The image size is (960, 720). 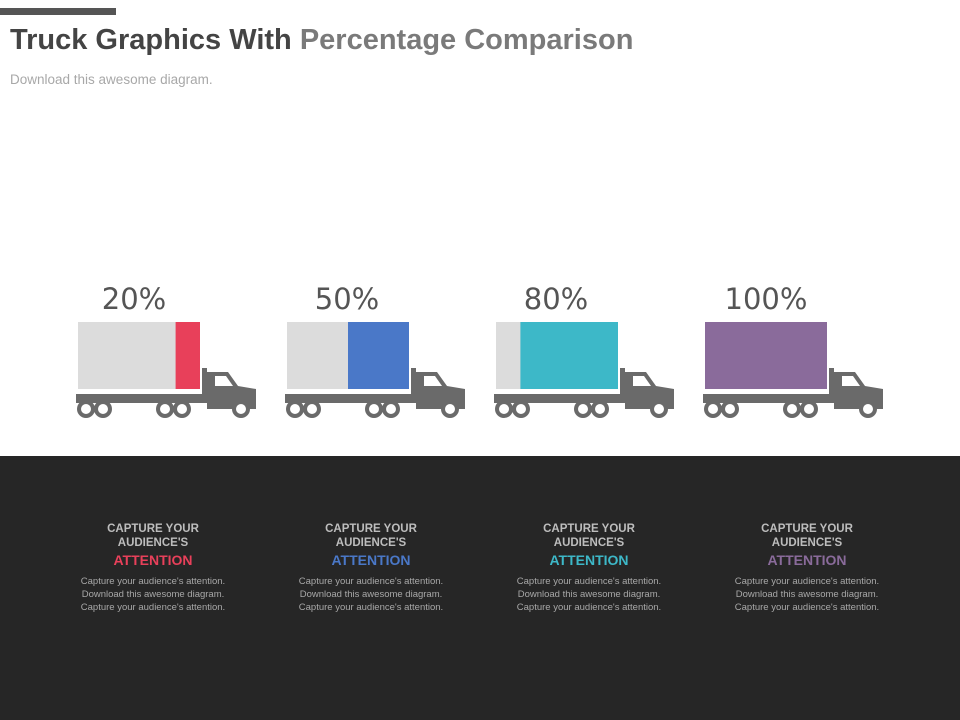 I want to click on title-part-1: Truck Graphics With, so click(x=151, y=40).